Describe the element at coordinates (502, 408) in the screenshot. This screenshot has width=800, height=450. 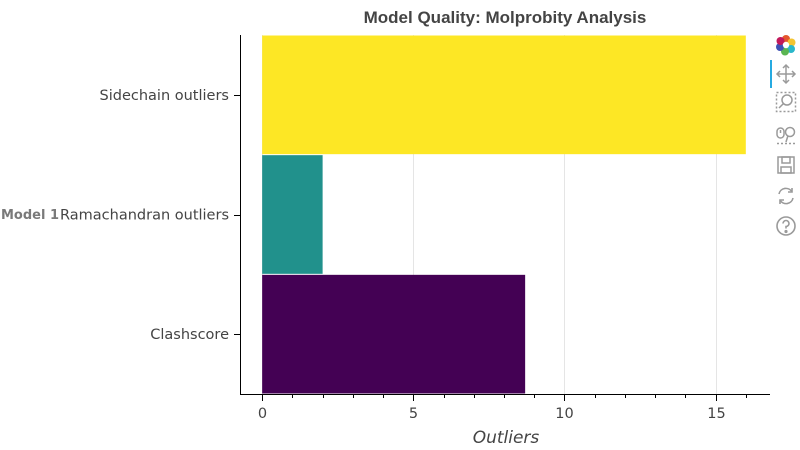
I see `x-axis-ticks: 0 5 10 15` at that location.